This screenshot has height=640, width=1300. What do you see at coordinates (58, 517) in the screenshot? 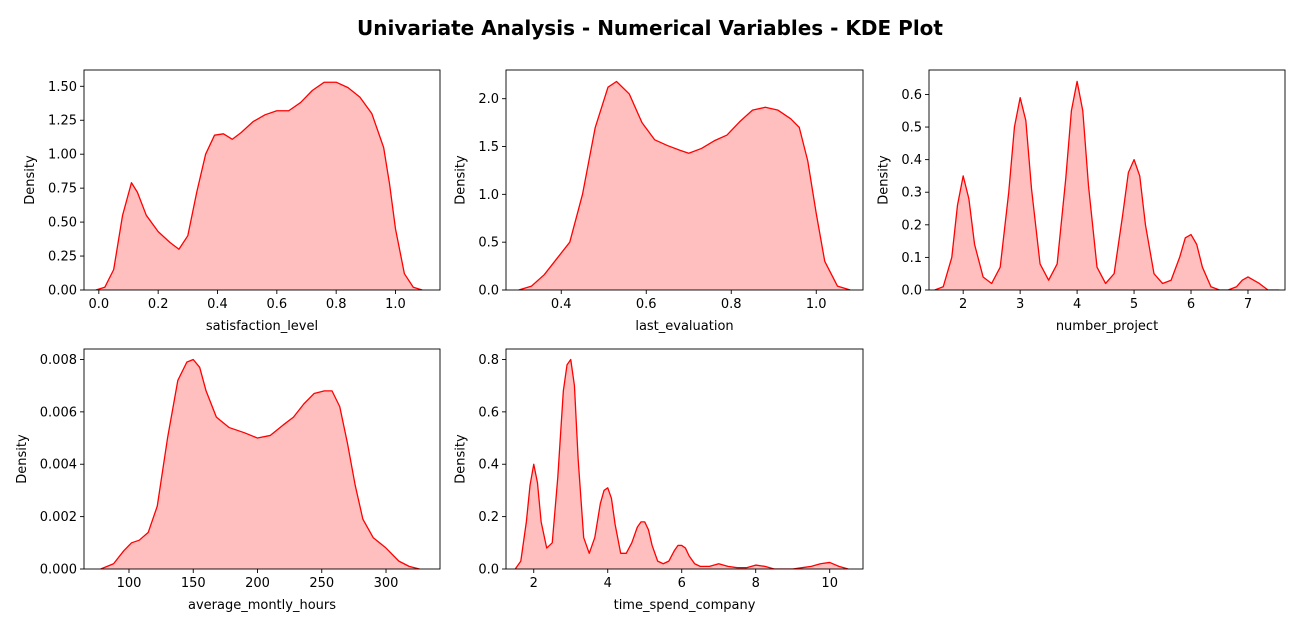
I see `y-tick-label: 0.002` at bounding box center [58, 517].